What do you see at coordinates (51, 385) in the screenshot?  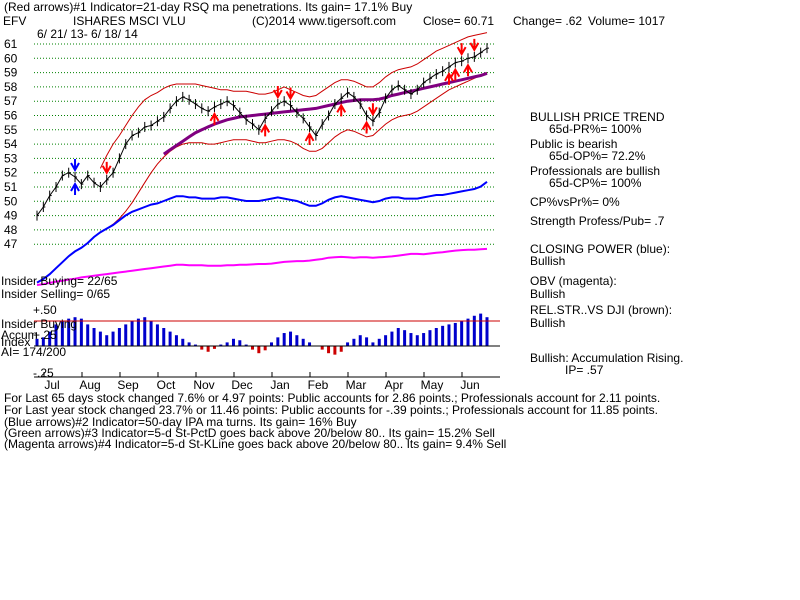 I see `x-tick-label: Jul` at bounding box center [51, 385].